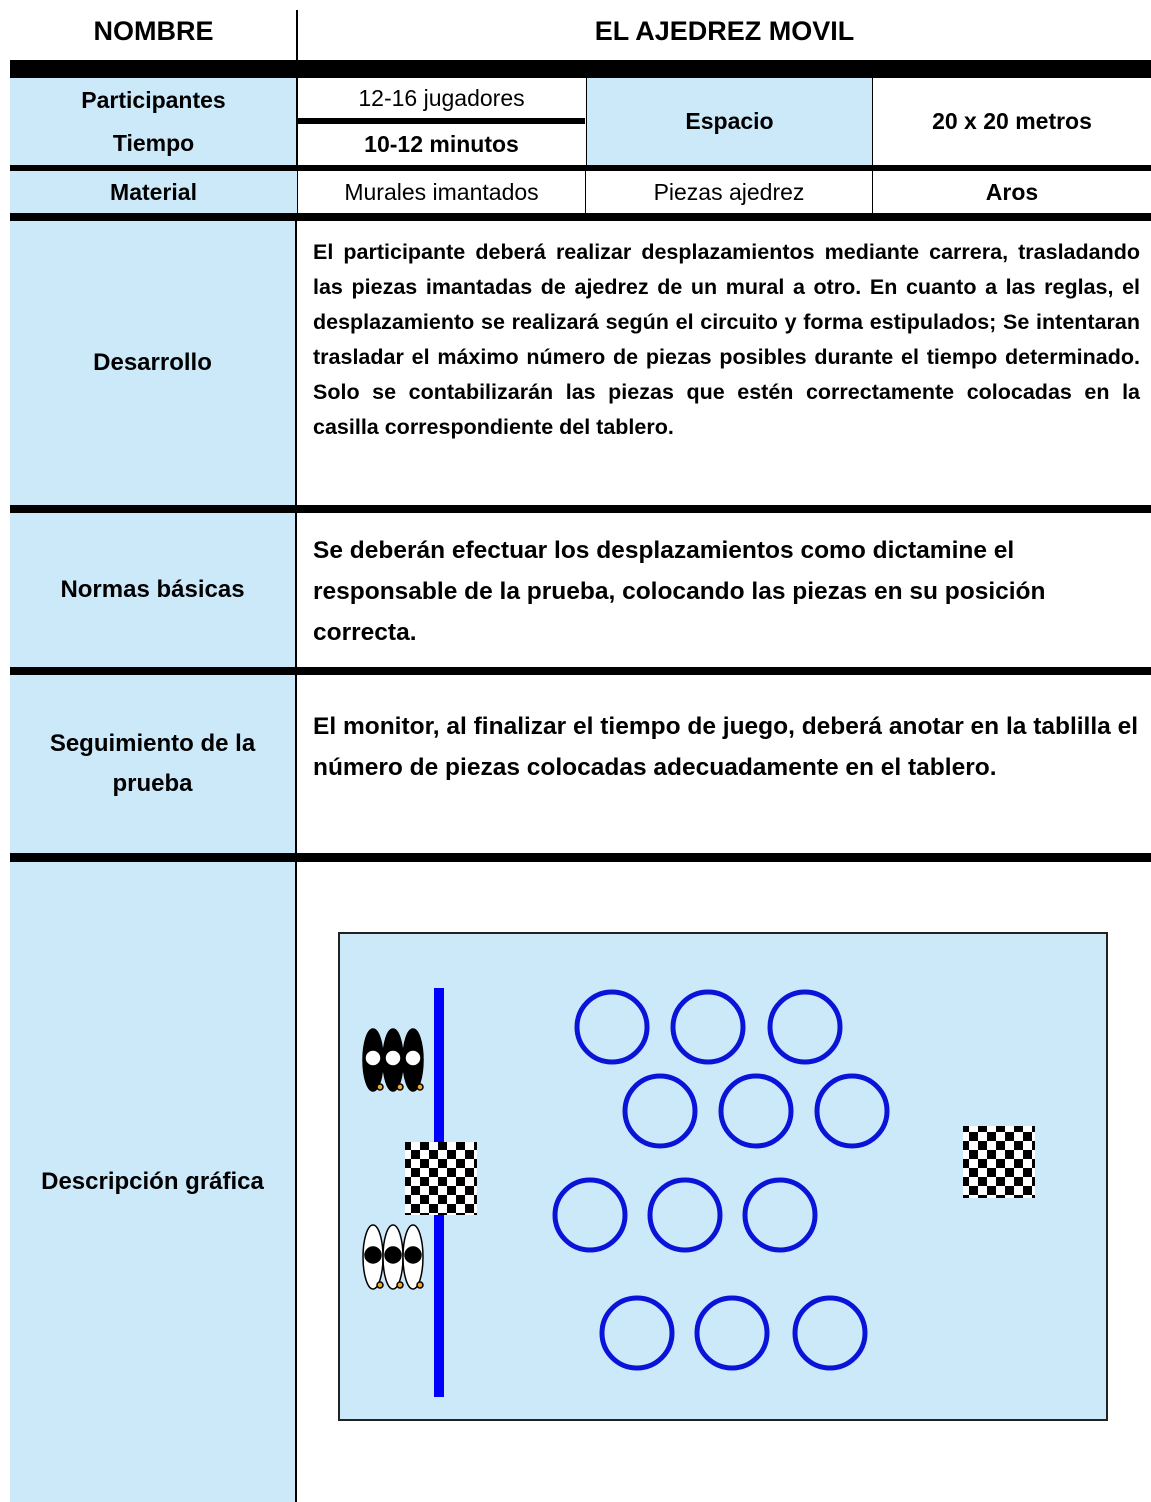 This screenshot has width=1151, height=1502. I want to click on espacio-value: 20 x 20 metros, so click(1012, 121).